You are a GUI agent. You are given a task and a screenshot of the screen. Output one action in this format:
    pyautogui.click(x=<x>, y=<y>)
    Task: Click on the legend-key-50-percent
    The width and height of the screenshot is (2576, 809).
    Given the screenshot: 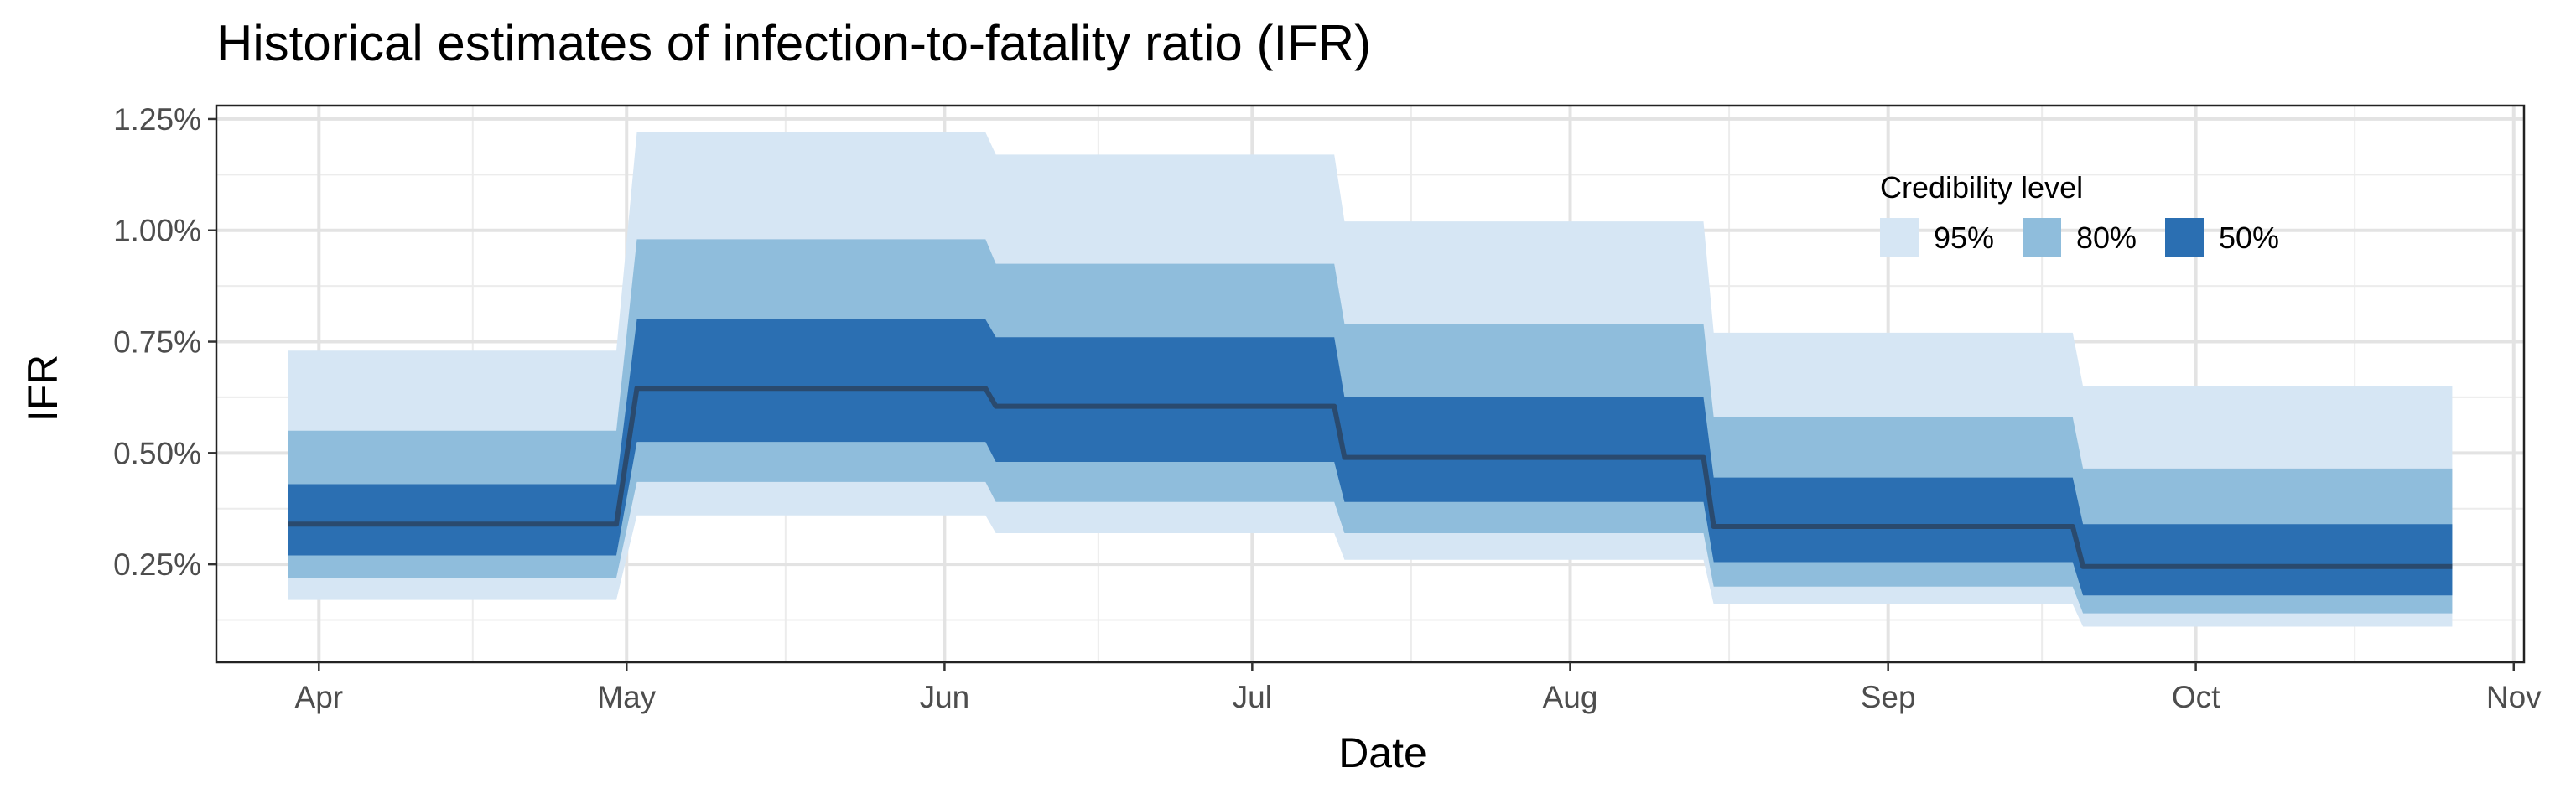 What is the action you would take?
    pyautogui.click(x=2184, y=237)
    